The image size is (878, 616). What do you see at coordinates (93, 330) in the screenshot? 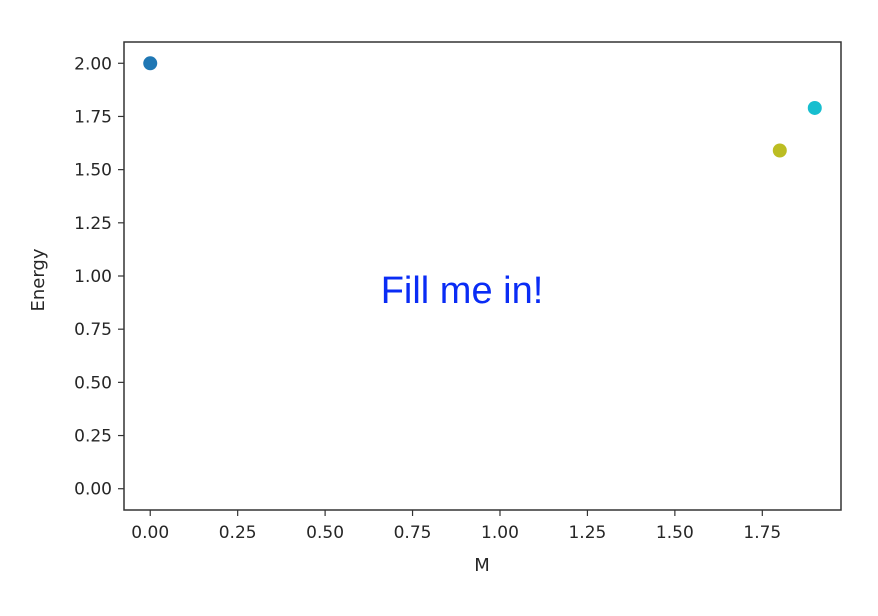
I see `y-tick-label: 0.75` at bounding box center [93, 330].